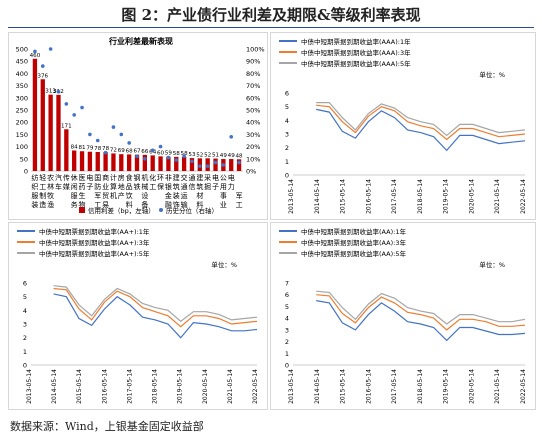 The height and width of the screenshot is (440, 542). What do you see at coordinates (50, 195) in the screenshot?
I see `category-char: 牧` at bounding box center [50, 195].